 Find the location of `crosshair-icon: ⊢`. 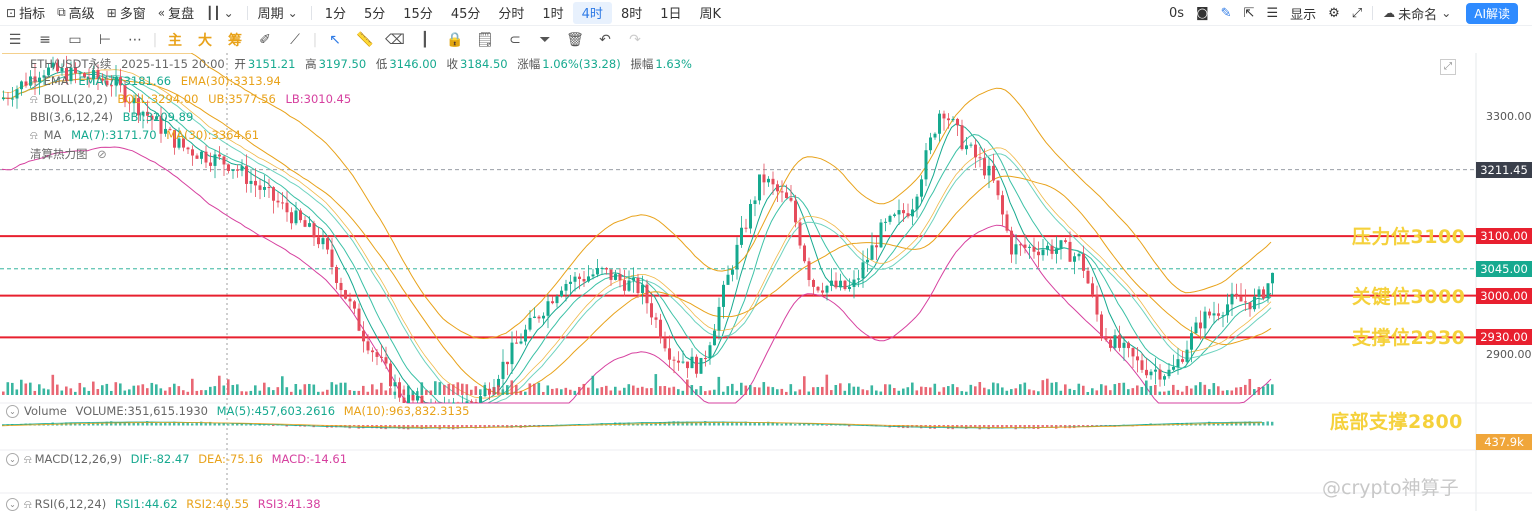

crosshair-icon: ⊢ is located at coordinates (105, 40).